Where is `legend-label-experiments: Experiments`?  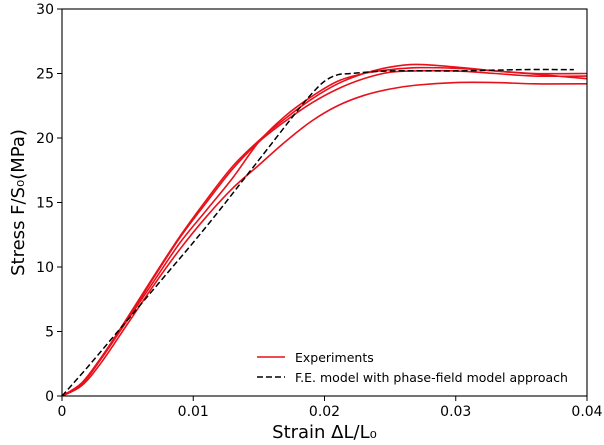
legend-label-experiments: Experiments is located at coordinates (334, 357).